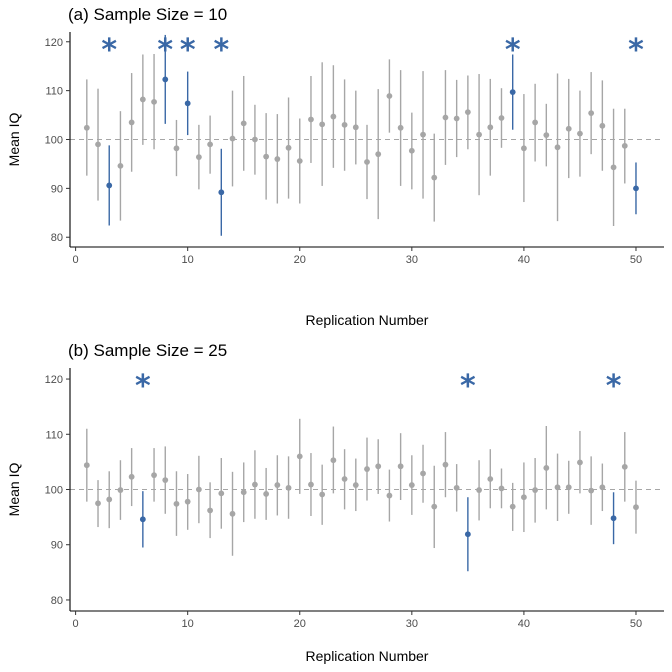 The height and width of the screenshot is (672, 672). What do you see at coordinates (524, 624) in the screenshot?
I see `x-tick-label: 40` at bounding box center [524, 624].